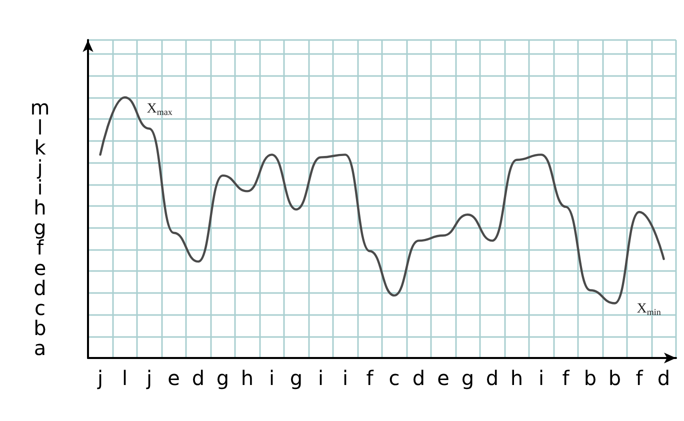 This screenshot has width=684, height=421. Describe the element at coordinates (40, 208) in the screenshot. I see `text: h` at that location.